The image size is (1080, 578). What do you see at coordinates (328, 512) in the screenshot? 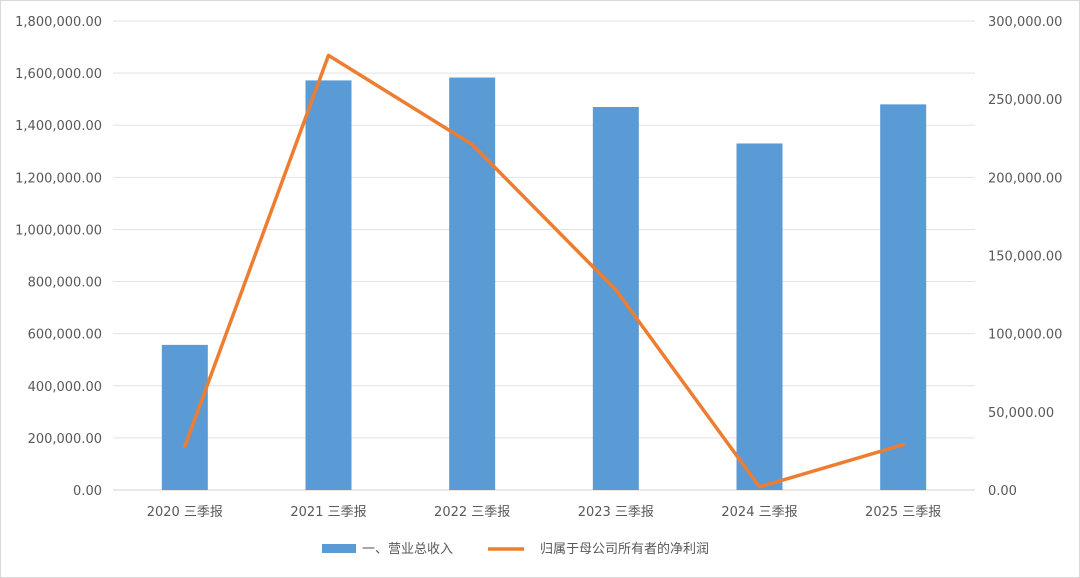
I see `x-tick-label: 2021 三季报` at bounding box center [328, 512].